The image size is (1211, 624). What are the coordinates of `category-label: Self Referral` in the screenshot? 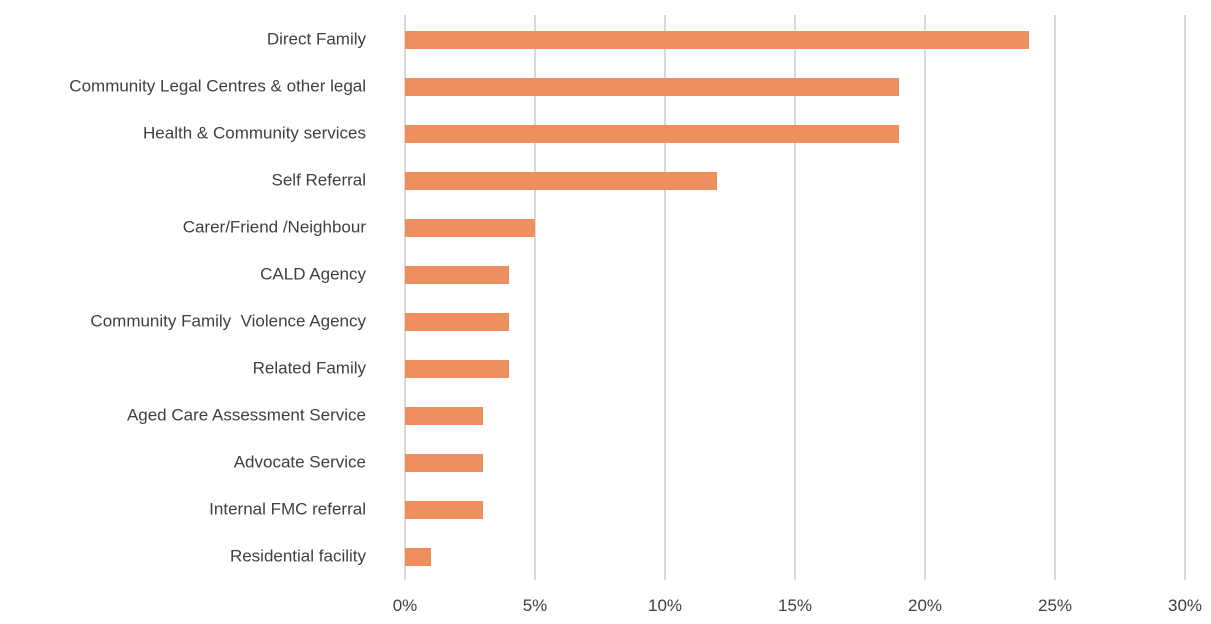 It's located at (319, 179).